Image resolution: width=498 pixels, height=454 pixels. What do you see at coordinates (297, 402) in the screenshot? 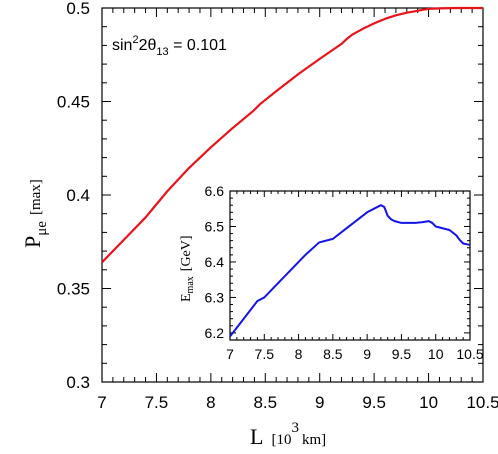
I see `main-x-tick-labels: 7 7.5 8 8.5 9 9.5 10 10.5` at bounding box center [297, 402].